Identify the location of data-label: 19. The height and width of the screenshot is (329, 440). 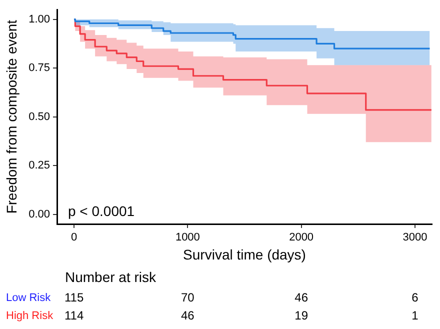
(301, 315).